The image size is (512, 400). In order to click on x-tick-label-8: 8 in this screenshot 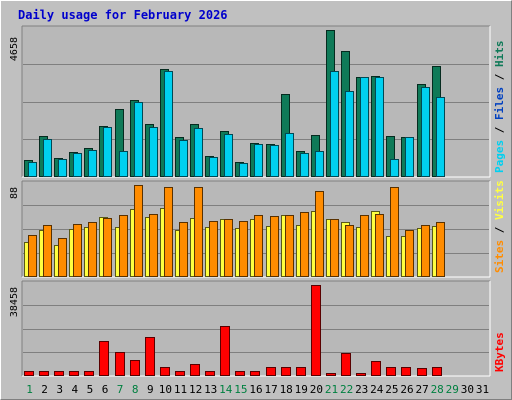, I will do `click(135, 389)`.